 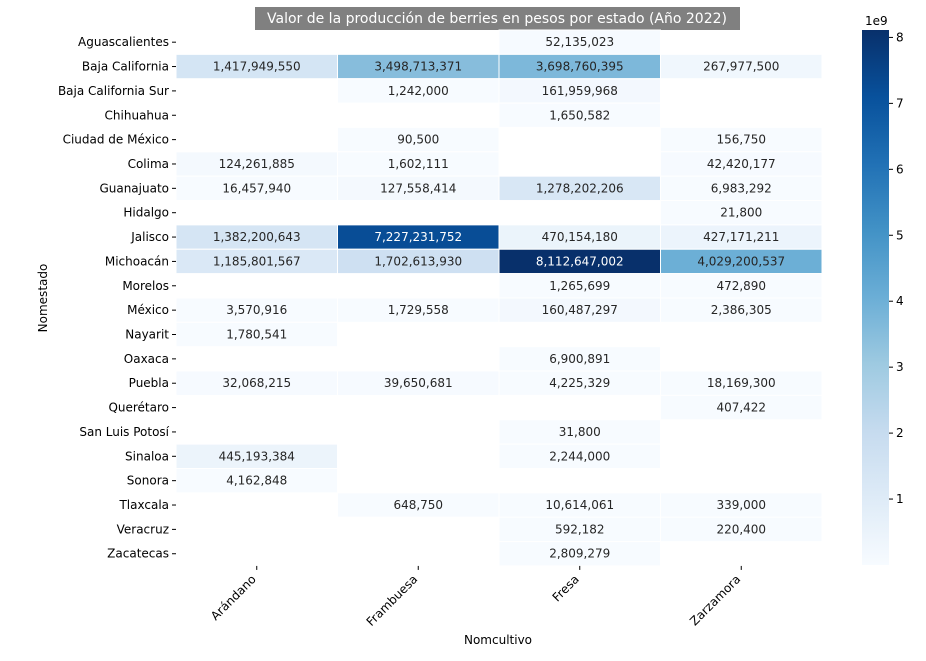 What do you see at coordinates (883, 289) in the screenshot?
I see `colorbar: 1 2 3 4 5 6 7 8 1e9` at bounding box center [883, 289].